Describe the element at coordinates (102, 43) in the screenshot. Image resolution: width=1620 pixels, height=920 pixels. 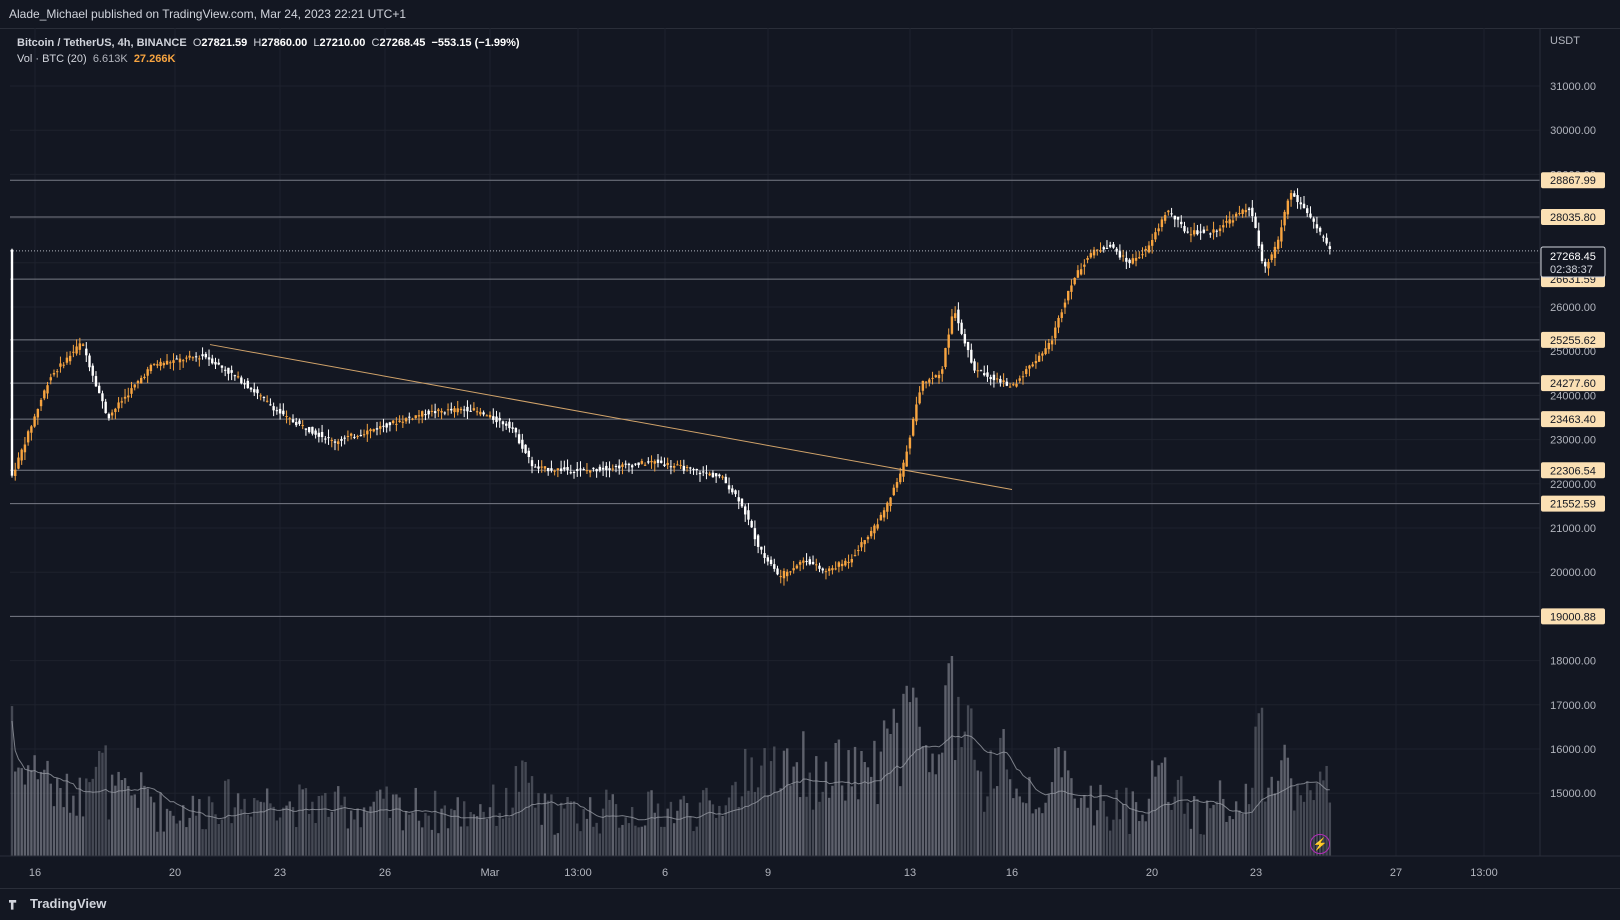
I see `symbol-title: Bitcoin / TetherUS, 4h, BINANCE` at that location.